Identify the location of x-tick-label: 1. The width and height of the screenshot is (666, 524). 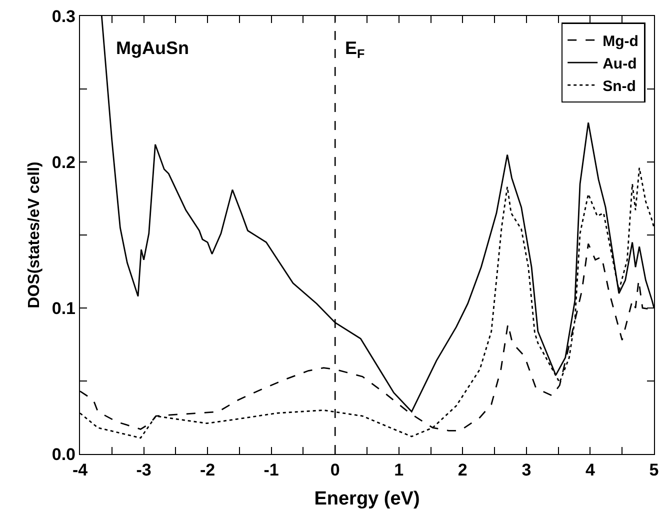
(399, 470).